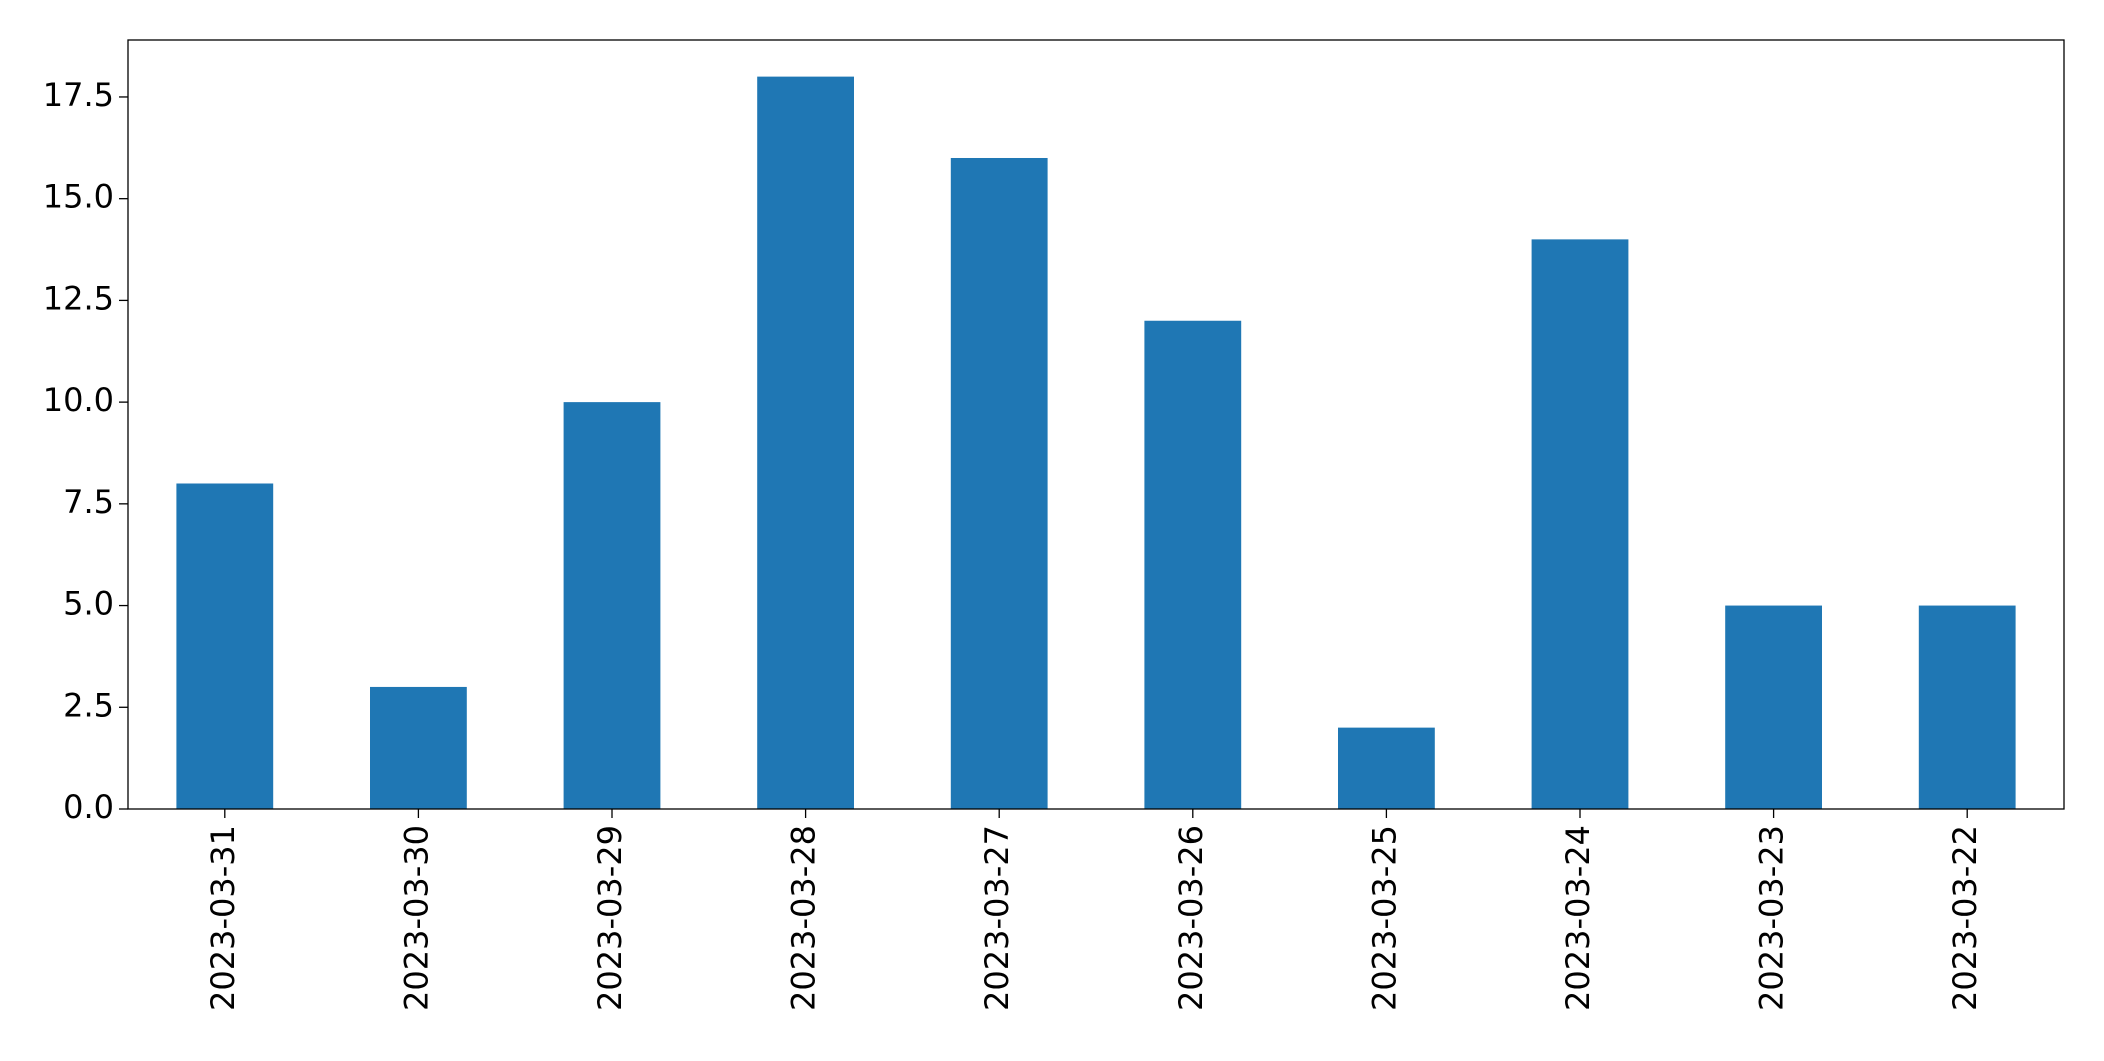 The height and width of the screenshot is (1061, 2104). What do you see at coordinates (78, 400) in the screenshot?
I see `y-tick-label: 10.0` at bounding box center [78, 400].